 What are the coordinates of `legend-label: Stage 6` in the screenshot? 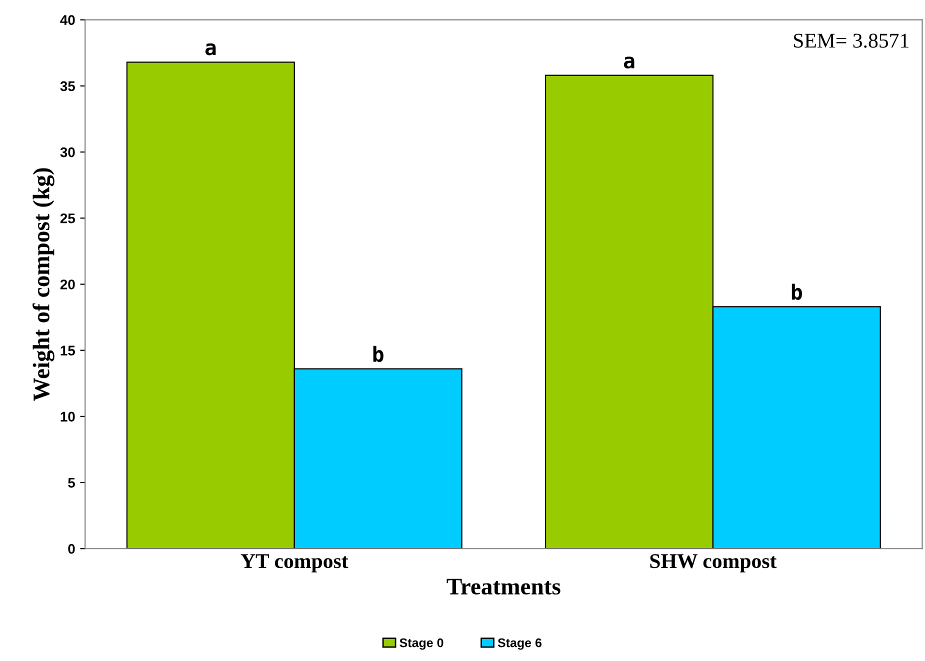 It's located at (520, 644).